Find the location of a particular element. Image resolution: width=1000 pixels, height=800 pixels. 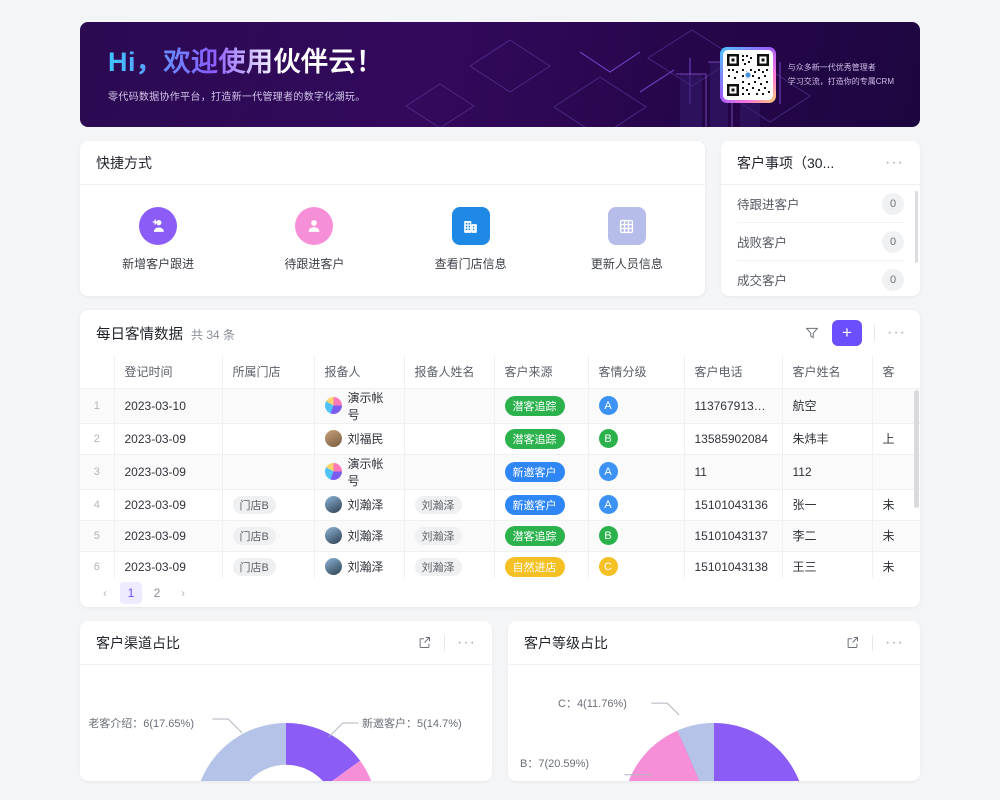

shortcut-add-customer-followup: 新增客户跟进 is located at coordinates (158, 239).